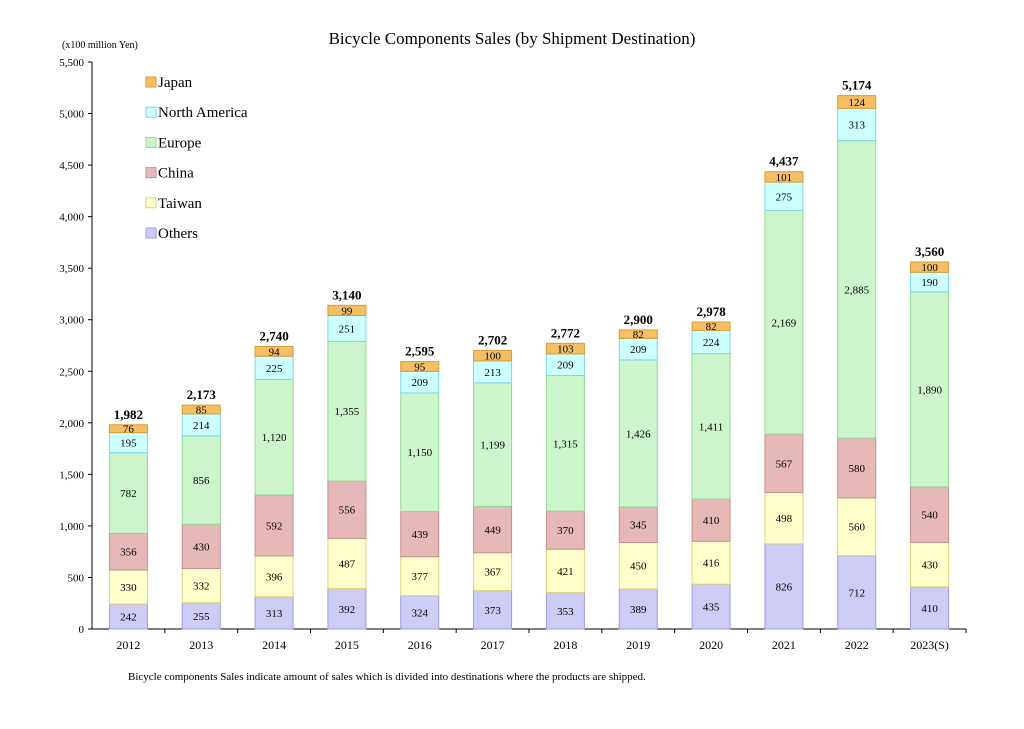 This screenshot has height=729, width=1024. I want to click on data-label: 540, so click(929, 516).